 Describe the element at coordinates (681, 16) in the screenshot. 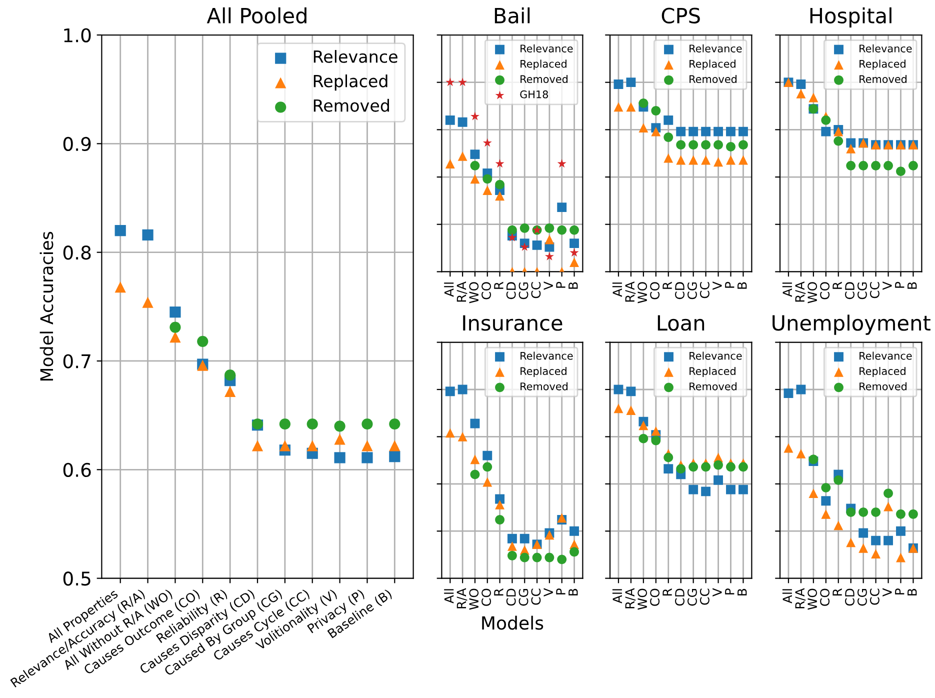

I see `chart-title: CPS` at that location.